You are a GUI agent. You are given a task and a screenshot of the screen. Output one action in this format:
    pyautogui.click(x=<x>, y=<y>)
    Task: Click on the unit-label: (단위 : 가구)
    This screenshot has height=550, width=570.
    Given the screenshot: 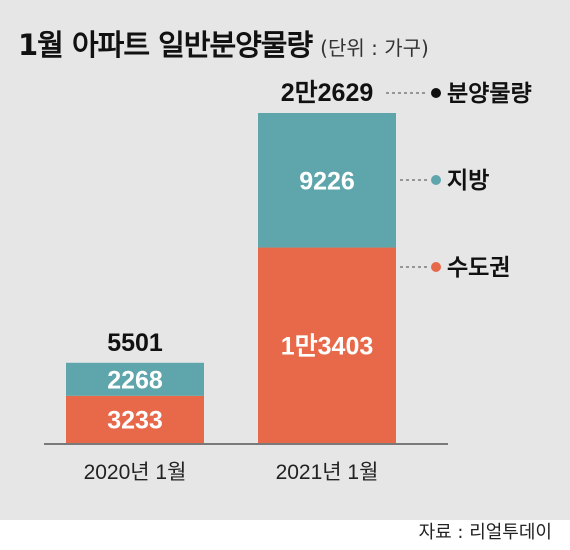 What is the action you would take?
    pyautogui.click(x=374, y=48)
    